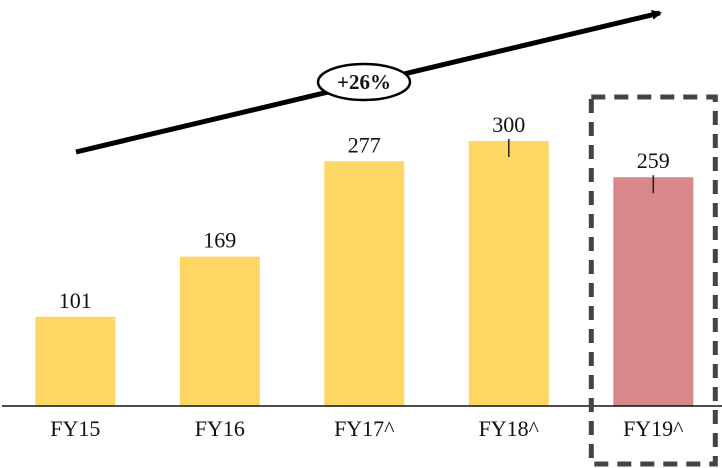  I want to click on value-label: 300, so click(508, 124).